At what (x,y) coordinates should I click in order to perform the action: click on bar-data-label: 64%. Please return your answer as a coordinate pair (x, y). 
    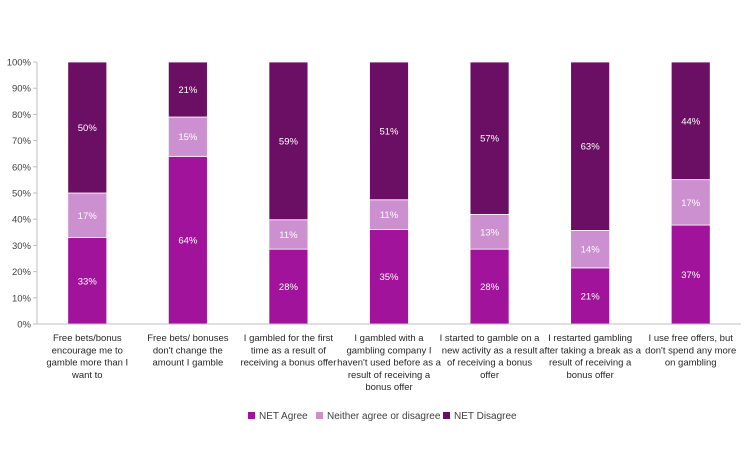
    Looking at the image, I should click on (188, 241).